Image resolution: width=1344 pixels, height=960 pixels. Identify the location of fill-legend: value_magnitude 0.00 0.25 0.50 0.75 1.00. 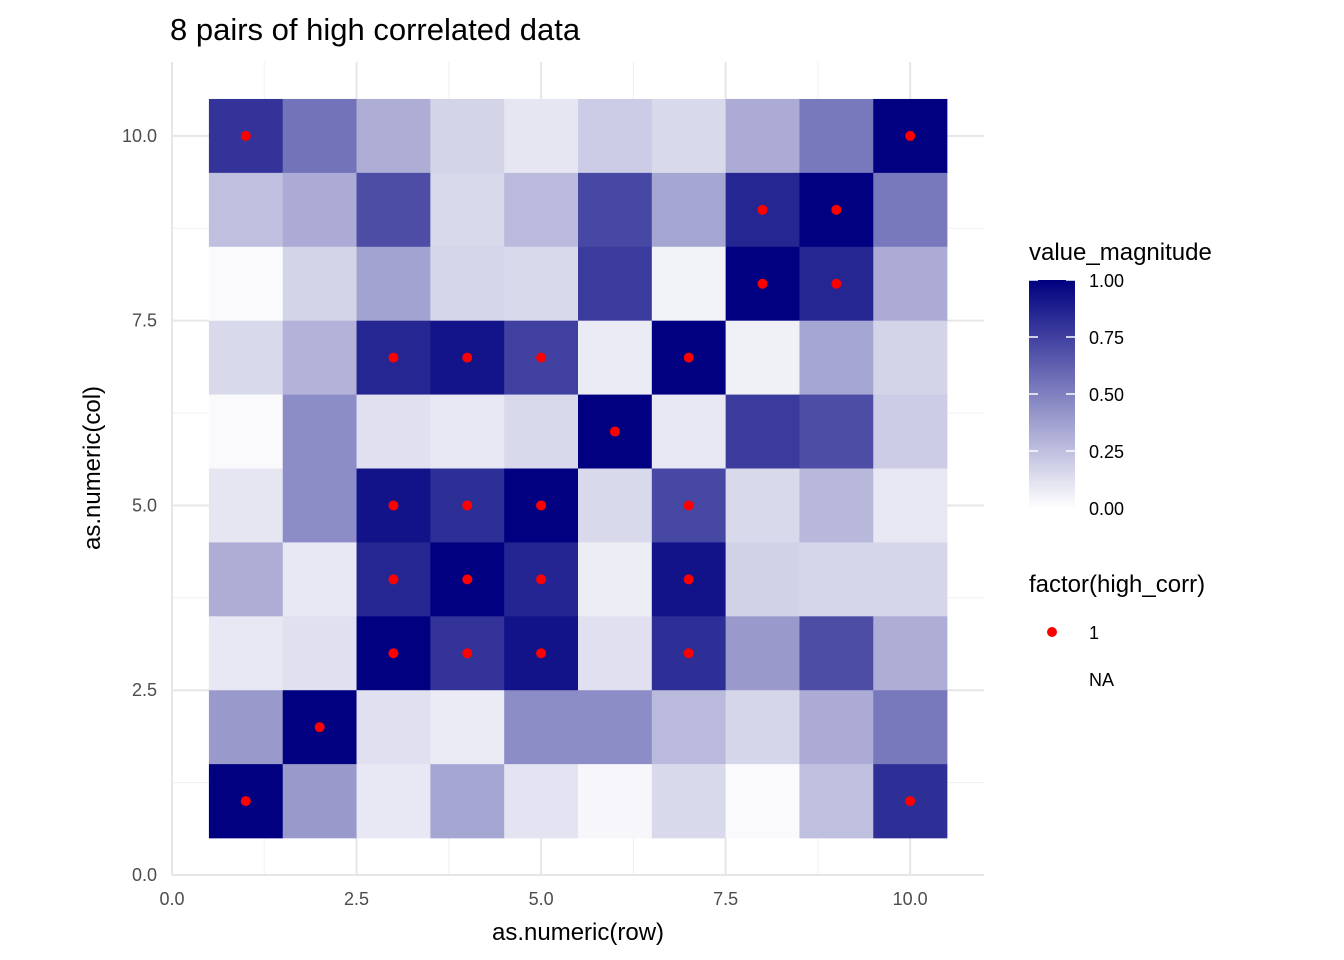
(1120, 379).